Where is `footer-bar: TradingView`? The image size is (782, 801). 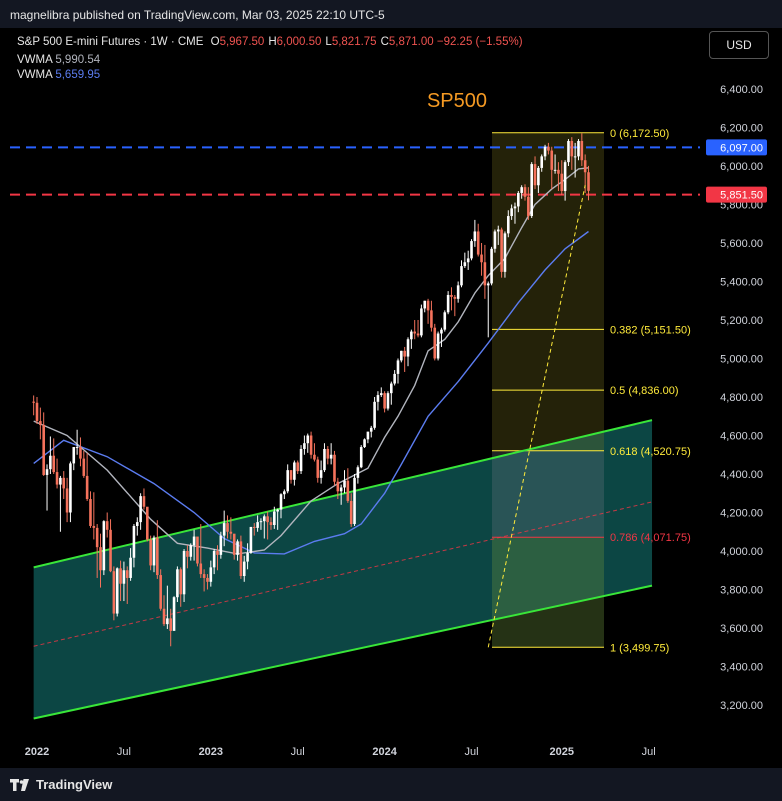
footer-bar: TradingView is located at coordinates (391, 784).